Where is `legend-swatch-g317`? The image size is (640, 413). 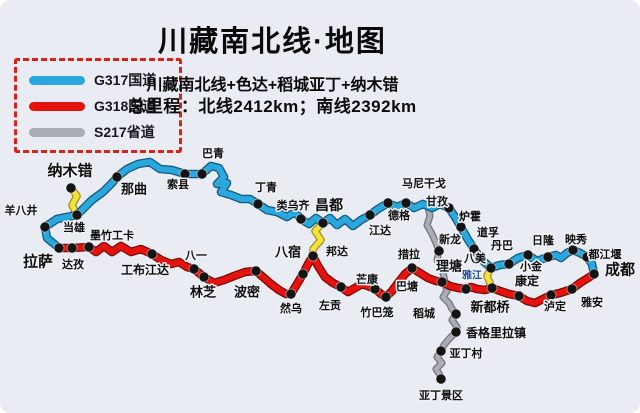
legend-swatch-g317 is located at coordinates (57, 80).